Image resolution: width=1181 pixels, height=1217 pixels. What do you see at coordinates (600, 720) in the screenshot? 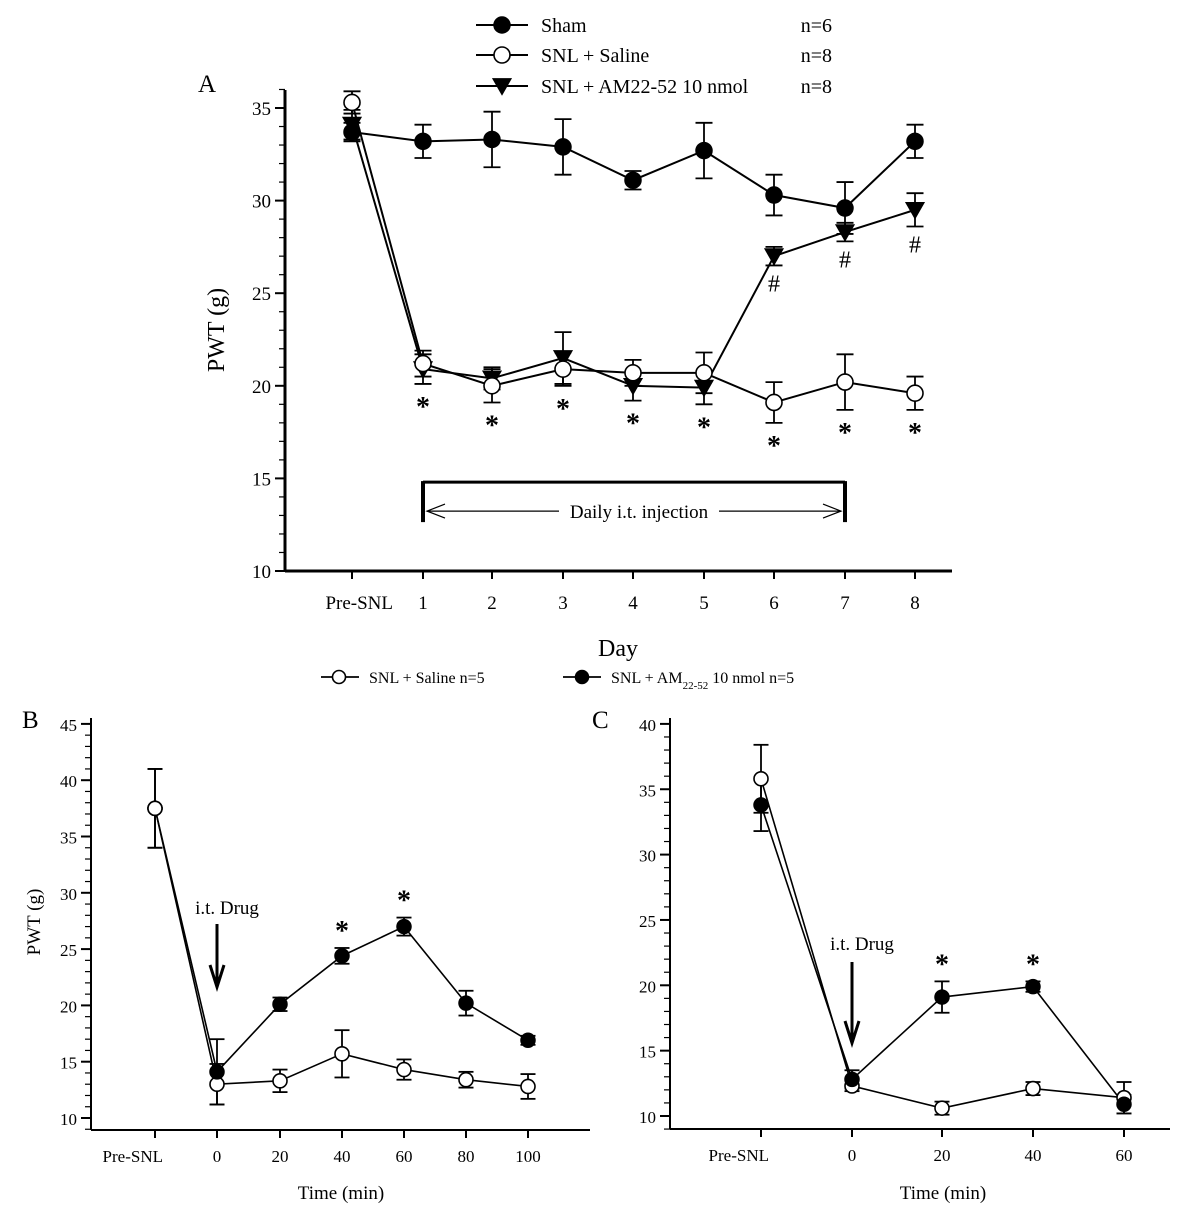
I see `panel-c-label: C` at bounding box center [600, 720].